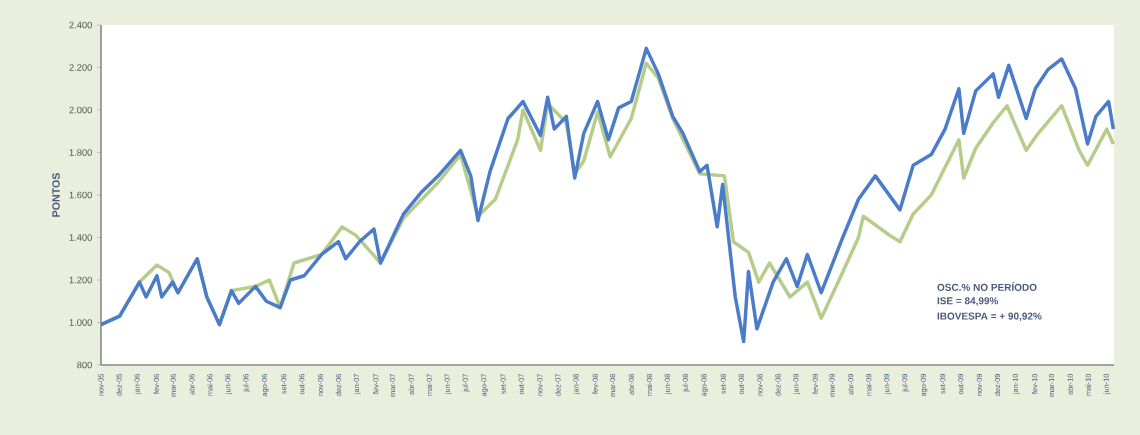 This screenshot has width=1140, height=435. Describe the element at coordinates (80, 280) in the screenshot. I see `y-tick-label: 1.200` at that location.